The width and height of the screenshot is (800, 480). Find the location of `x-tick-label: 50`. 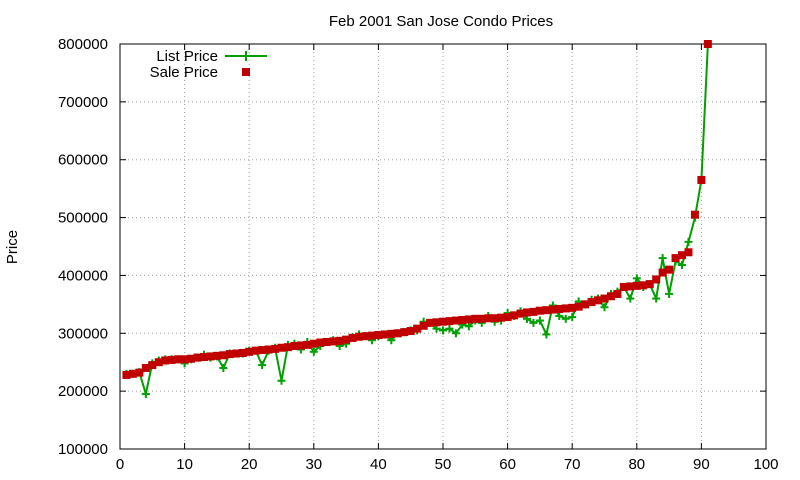

x-tick-label: 50 is located at coordinates (443, 464).